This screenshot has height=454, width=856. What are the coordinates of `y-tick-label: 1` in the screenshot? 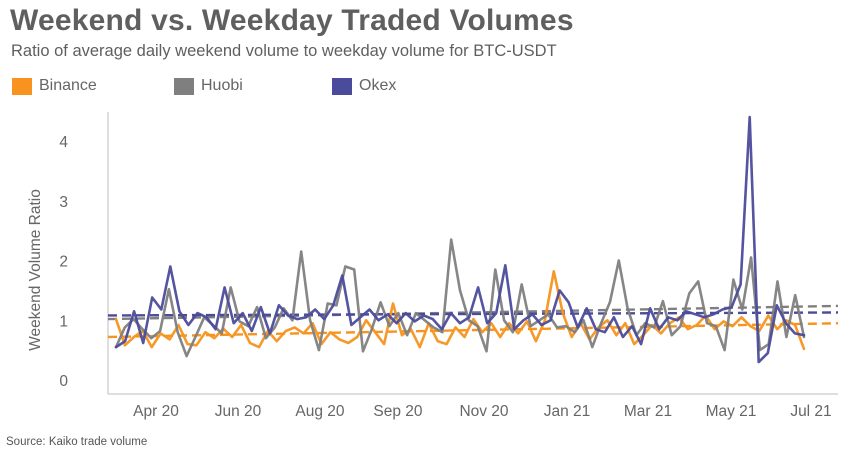 It's located at (63, 321).